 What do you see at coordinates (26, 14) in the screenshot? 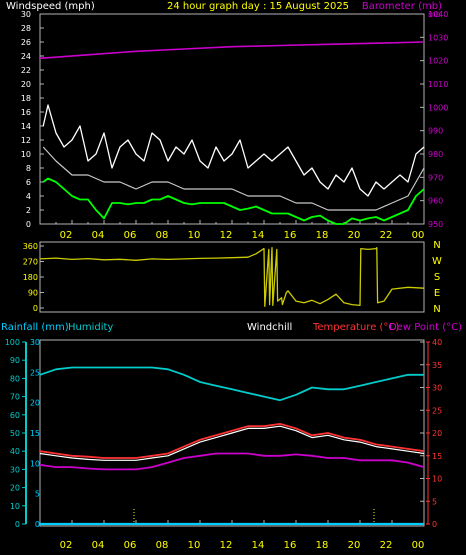
I see `wind-y-tick-label: 30` at bounding box center [26, 14].